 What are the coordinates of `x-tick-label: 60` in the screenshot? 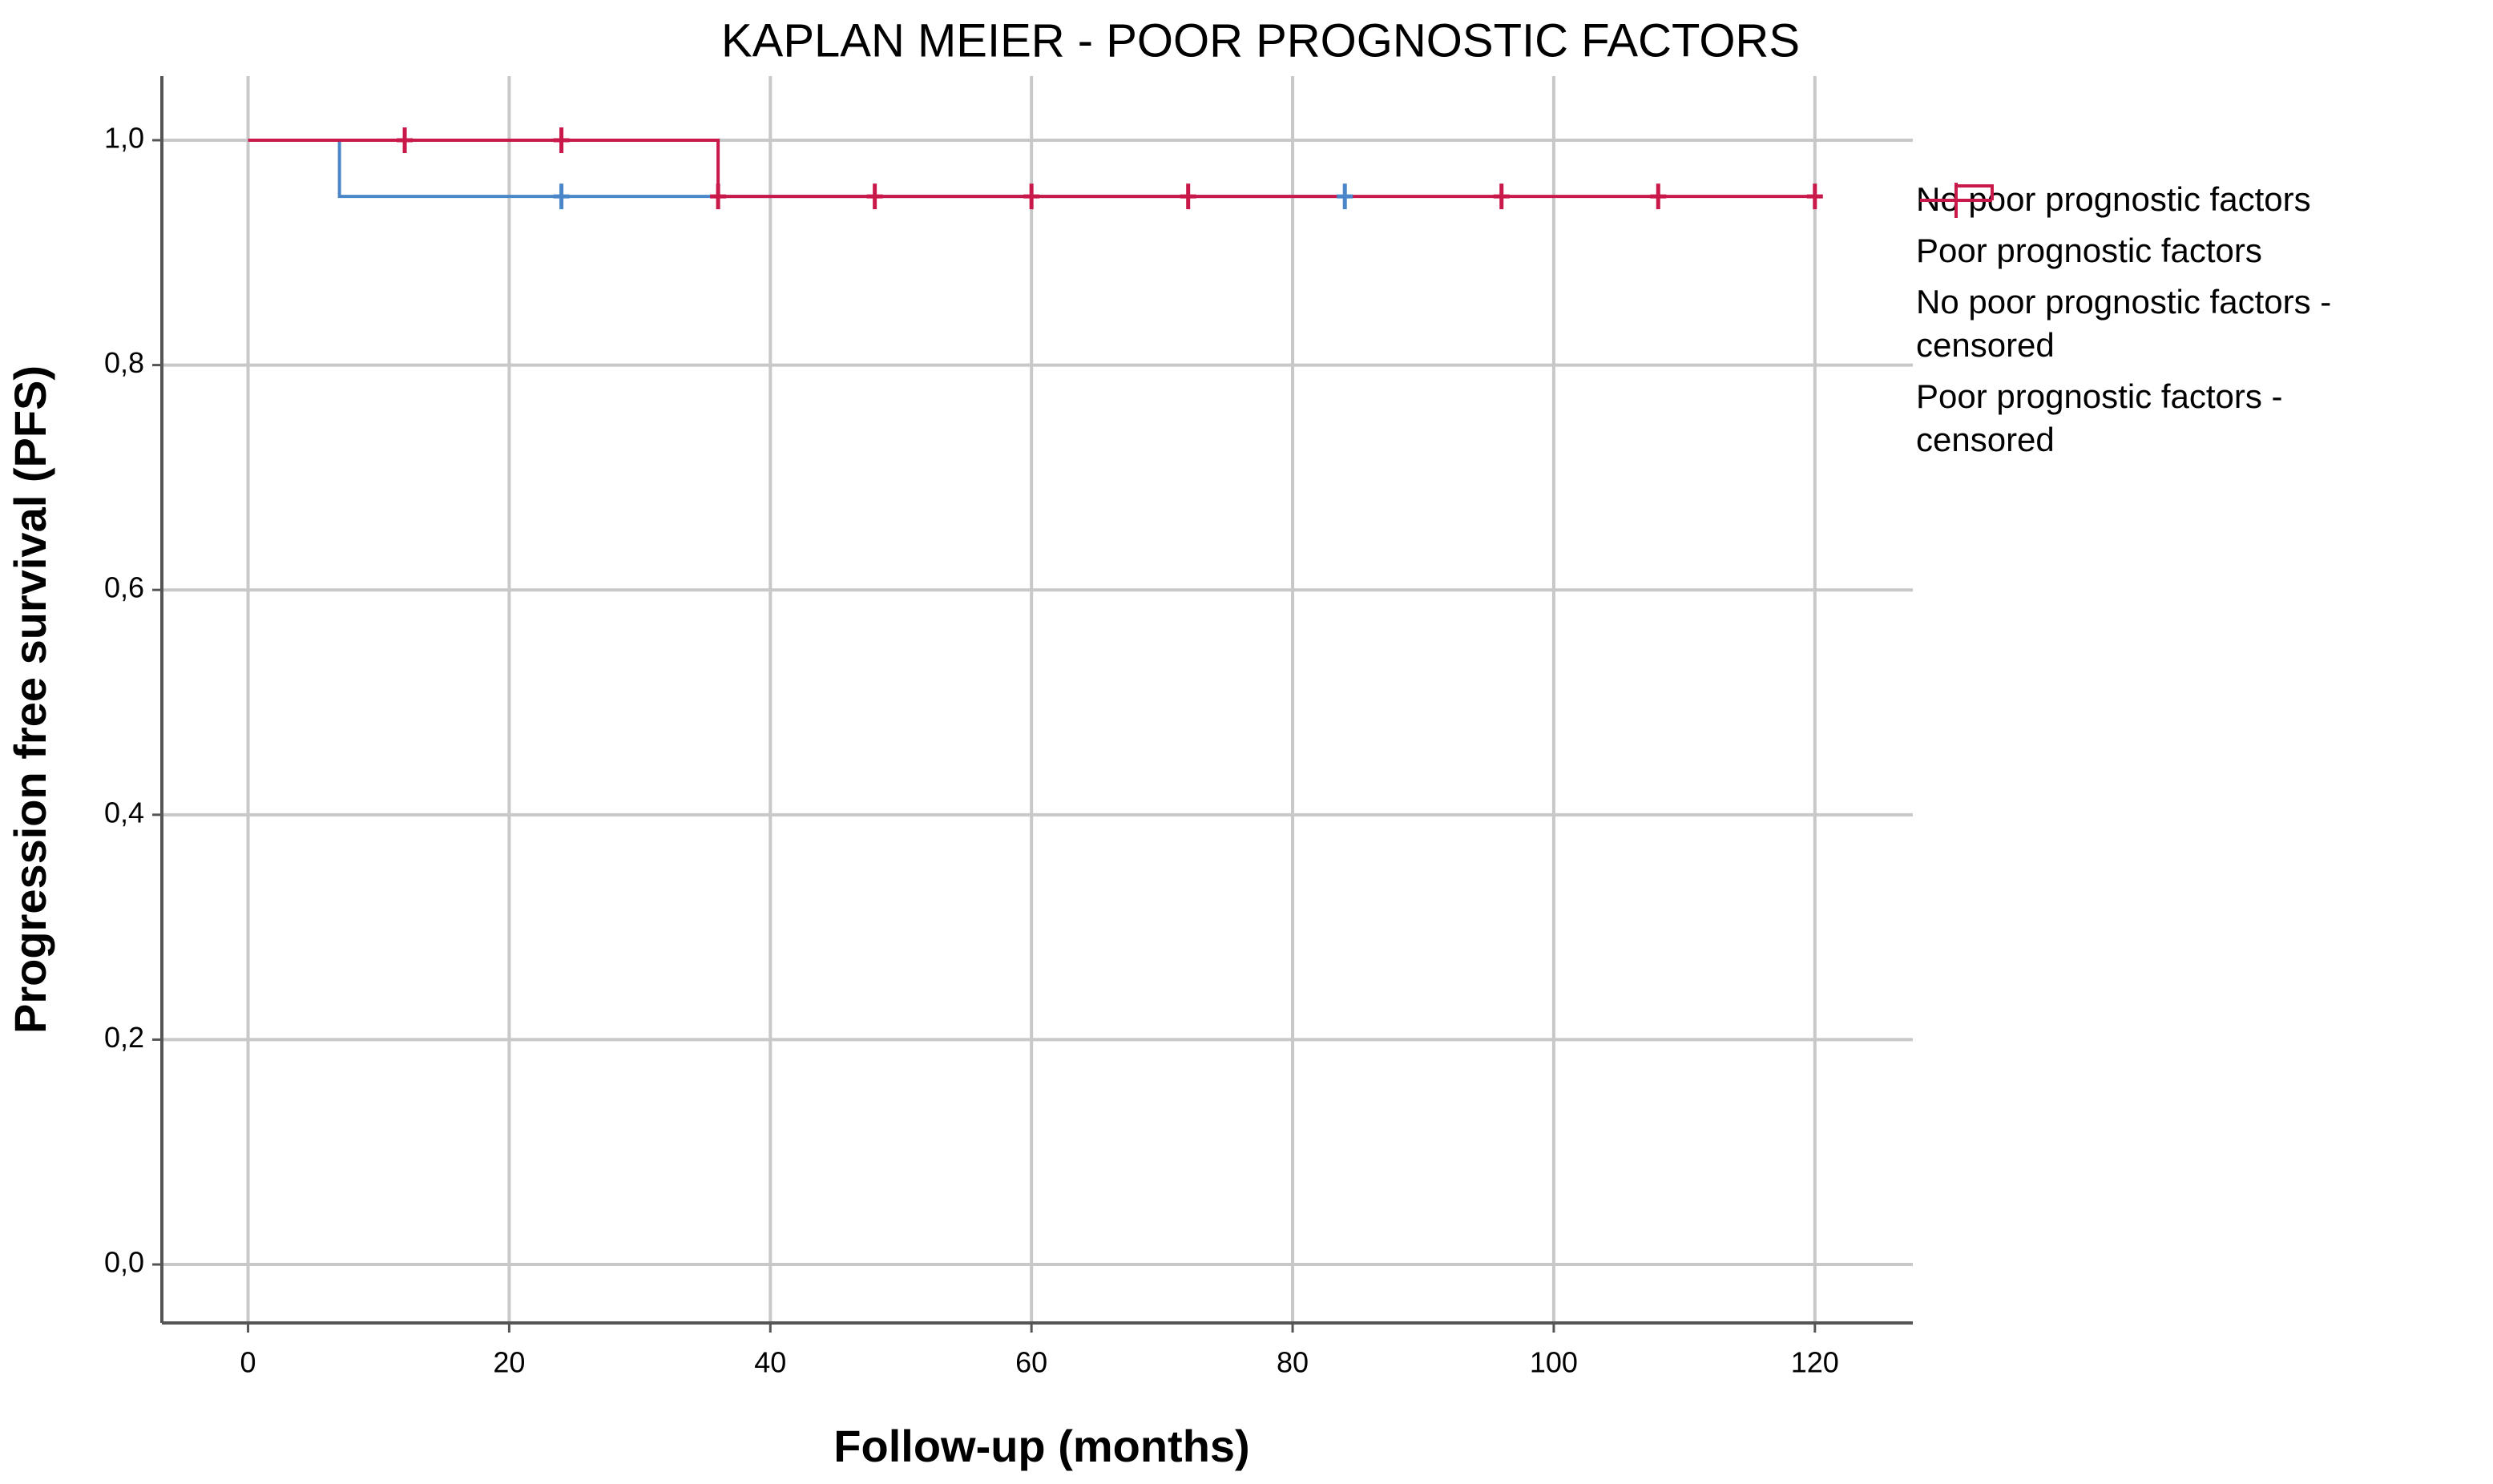 It's located at (1031, 1363).